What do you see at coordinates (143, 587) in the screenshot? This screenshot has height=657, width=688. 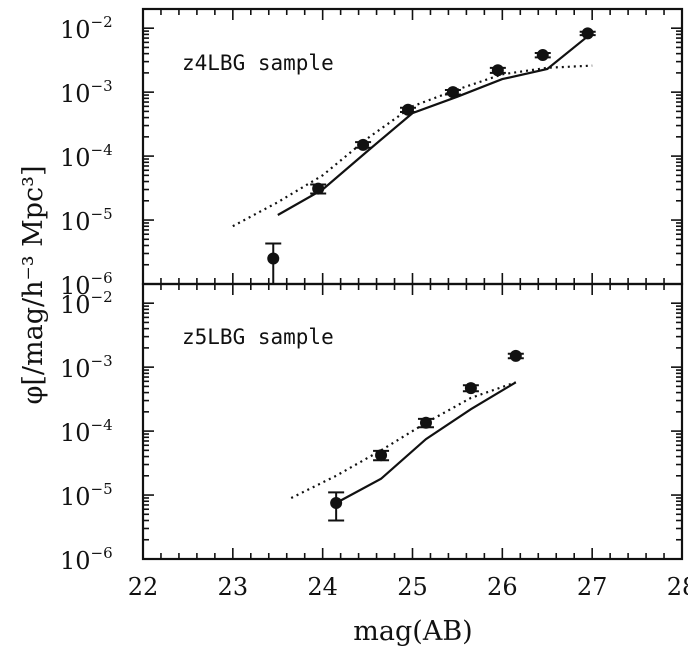 I see `x-tick-label: 22` at bounding box center [143, 587].